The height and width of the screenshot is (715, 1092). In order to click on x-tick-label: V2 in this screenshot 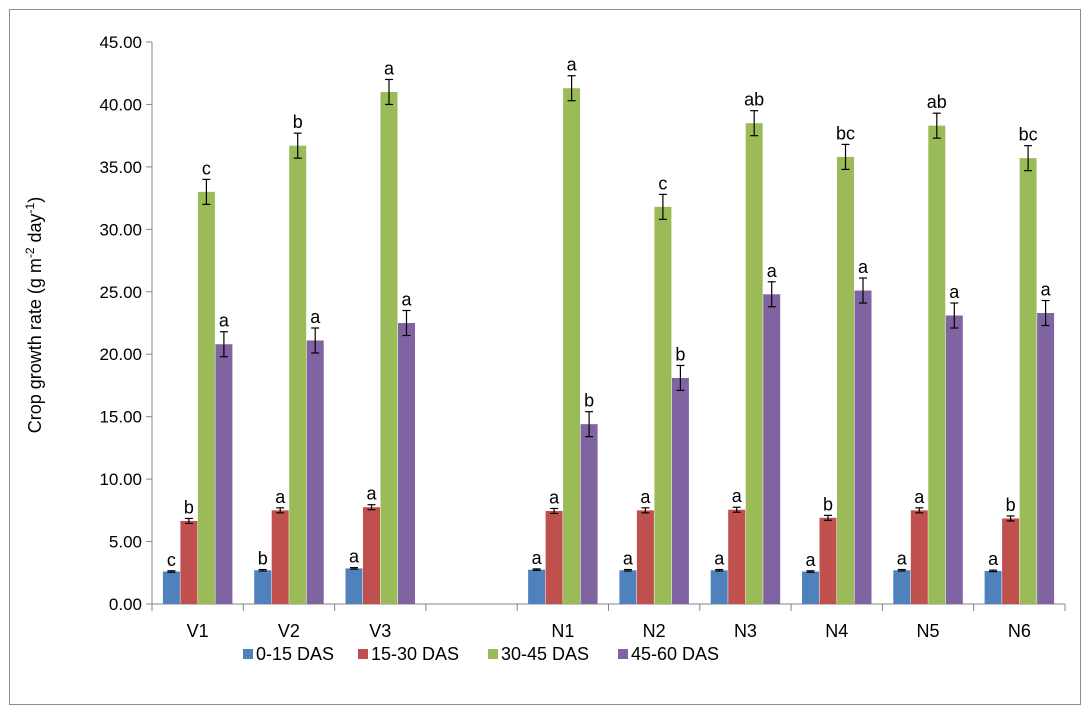, I will do `click(289, 631)`.